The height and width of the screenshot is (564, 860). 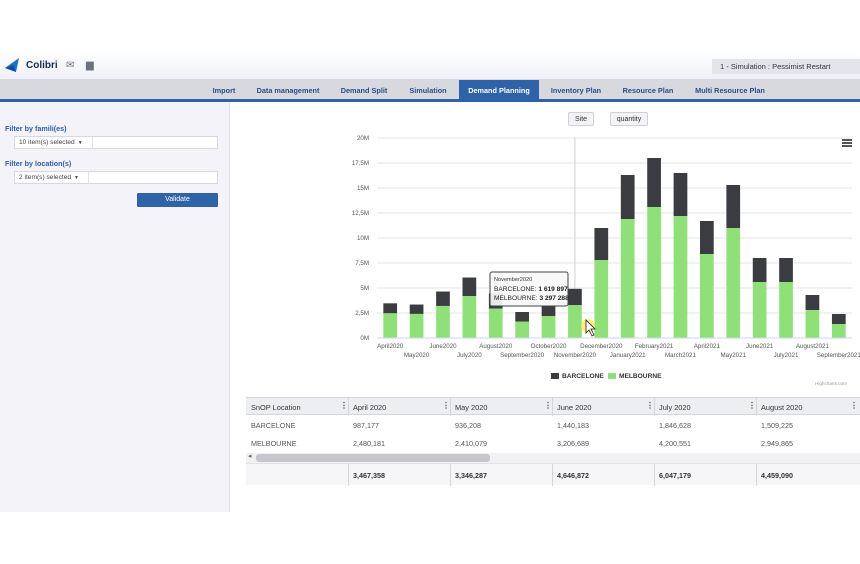 I want to click on x-tick-label: May2020, so click(x=417, y=355).